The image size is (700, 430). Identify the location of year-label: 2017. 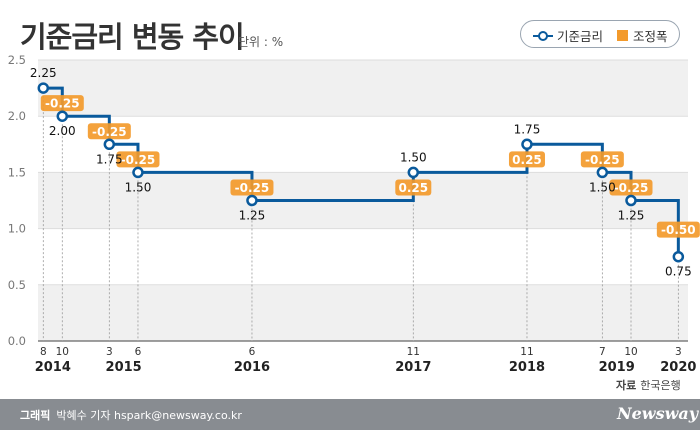
(413, 367).